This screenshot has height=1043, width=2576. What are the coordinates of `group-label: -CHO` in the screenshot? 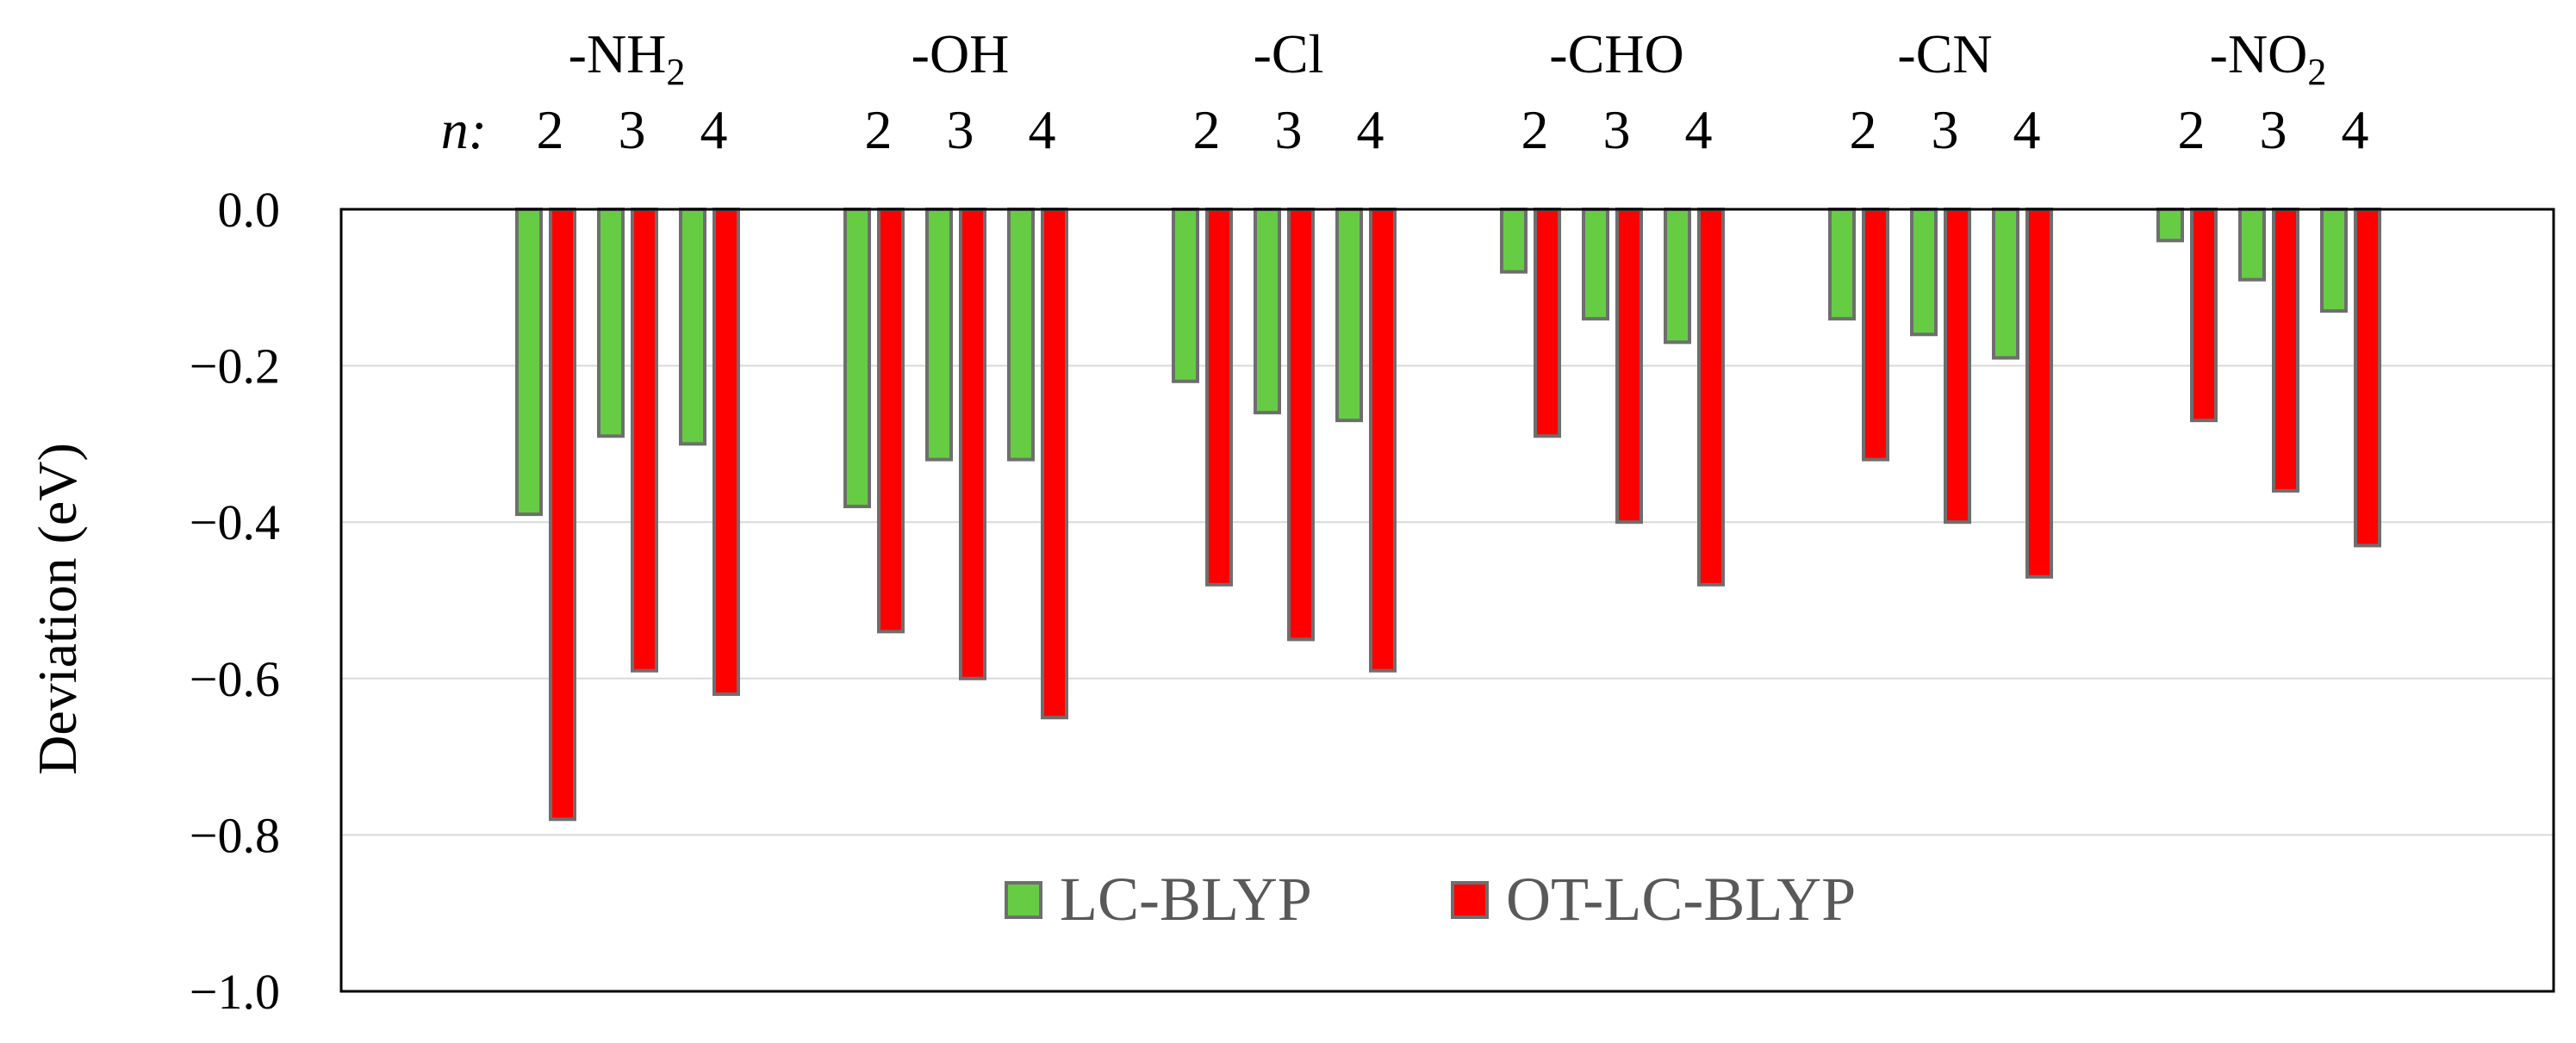 It's located at (1616, 53).